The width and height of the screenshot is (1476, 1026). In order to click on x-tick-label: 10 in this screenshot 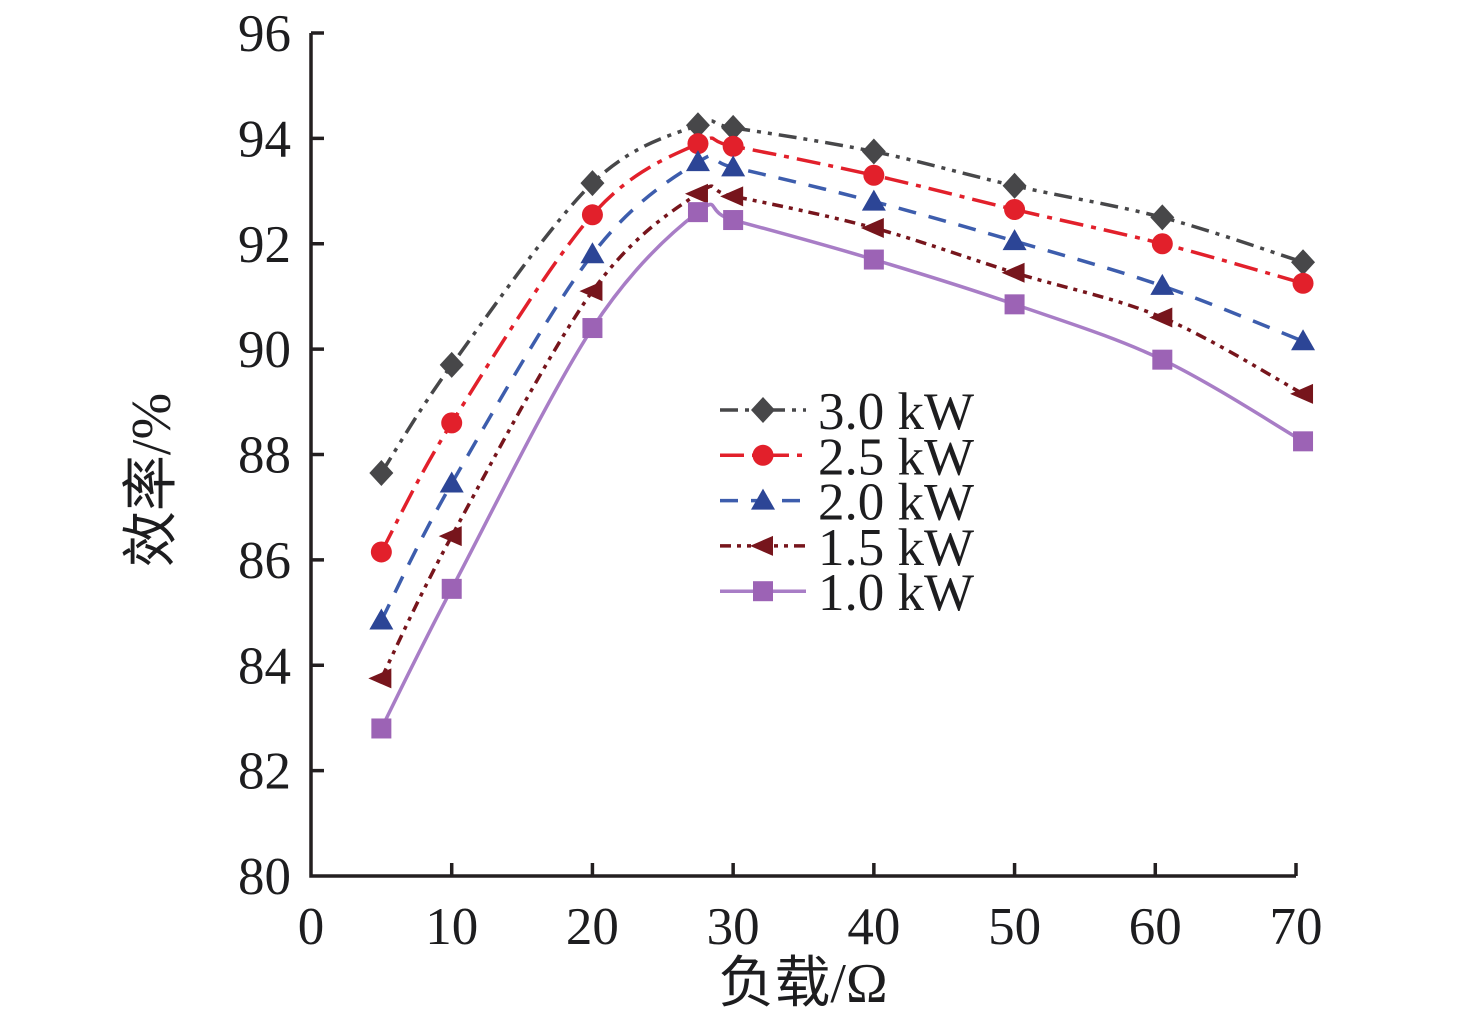, I will do `click(451, 927)`.